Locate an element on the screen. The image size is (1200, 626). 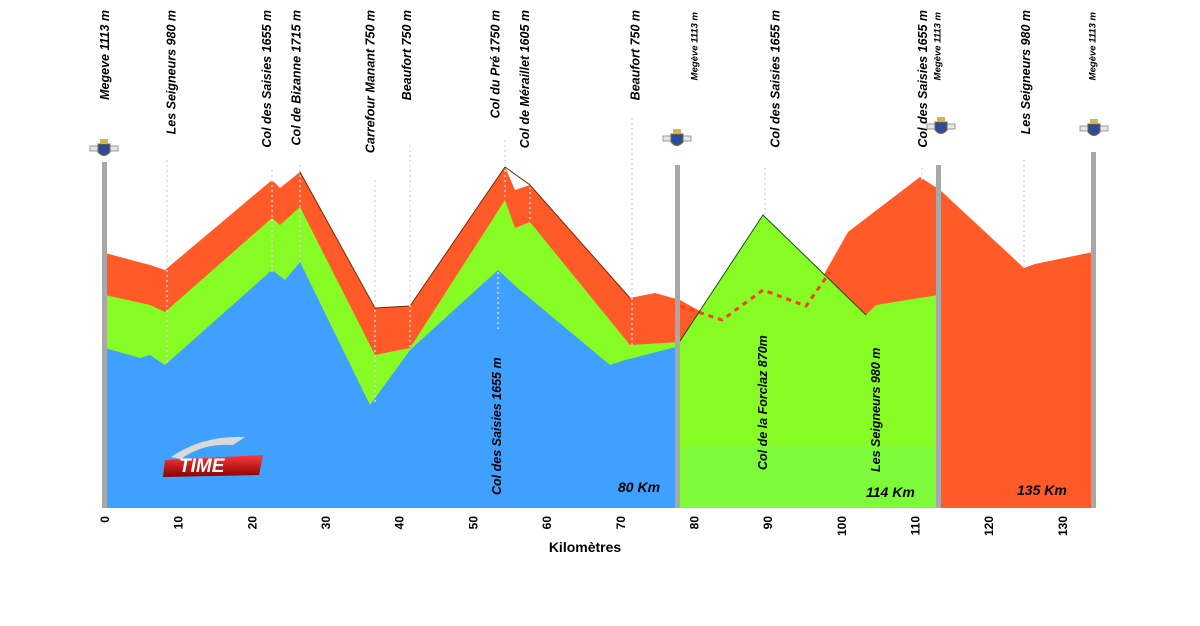
time-logo: TIME is located at coordinates (213, 456).